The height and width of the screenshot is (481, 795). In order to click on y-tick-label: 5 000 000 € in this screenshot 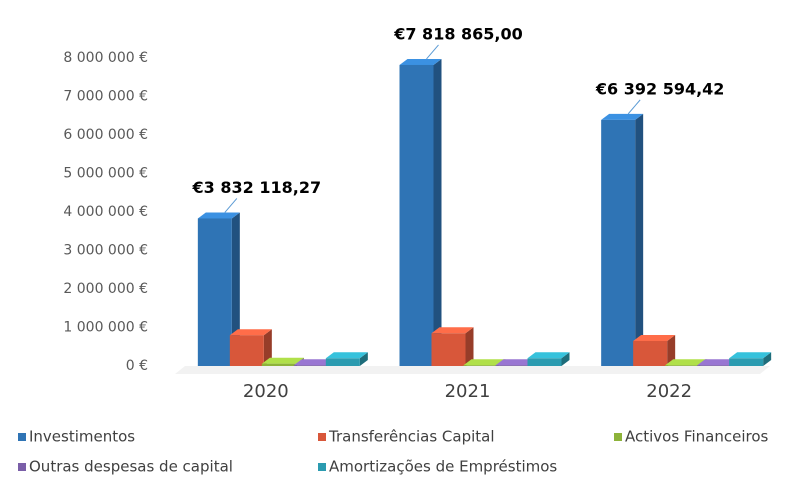, I will do `click(105, 174)`.